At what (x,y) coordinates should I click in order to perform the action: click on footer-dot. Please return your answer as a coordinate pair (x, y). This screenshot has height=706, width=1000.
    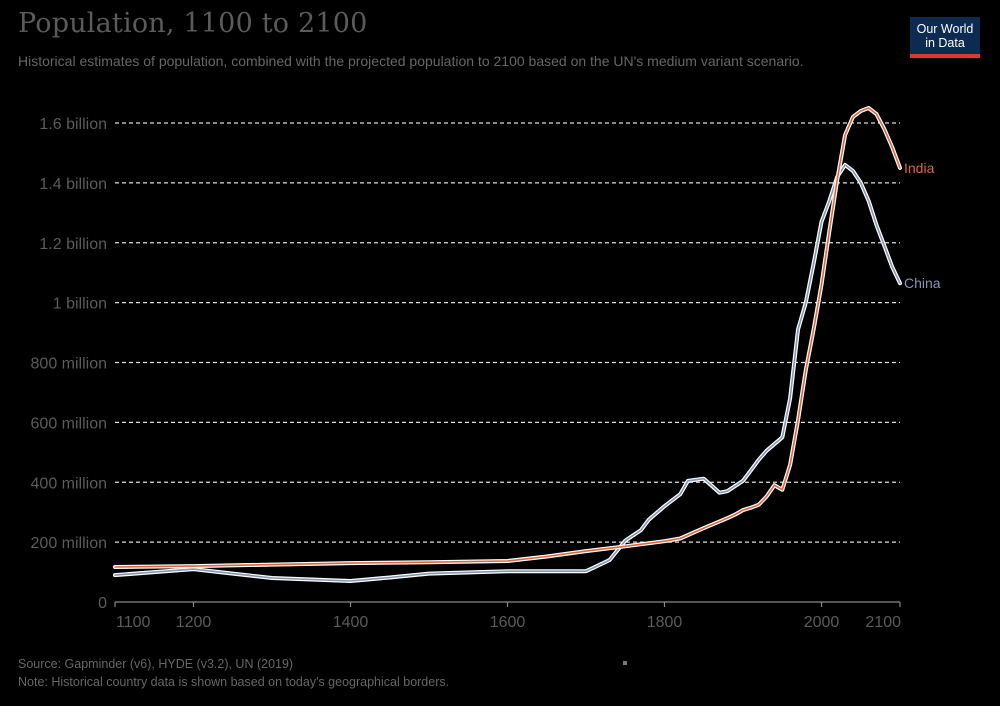
    Looking at the image, I should click on (625, 663).